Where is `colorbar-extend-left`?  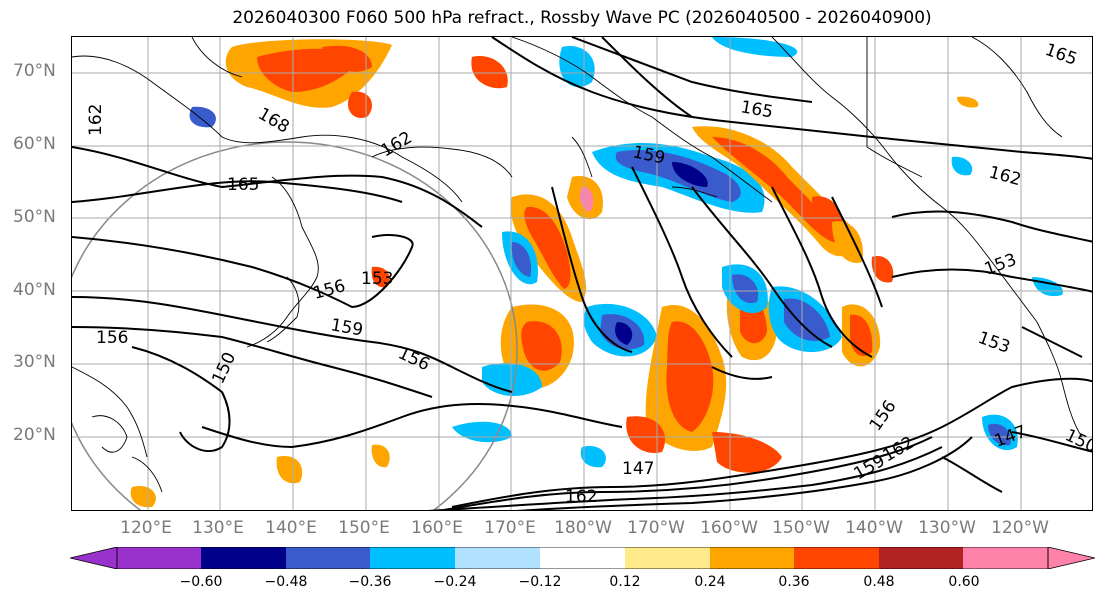
colorbar-extend-left is located at coordinates (94, 558).